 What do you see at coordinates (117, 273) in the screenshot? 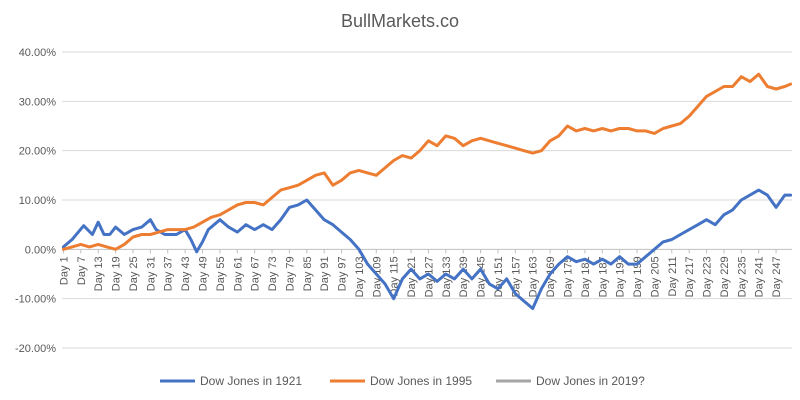
I see `x-tick-label: Day 19` at bounding box center [117, 273].